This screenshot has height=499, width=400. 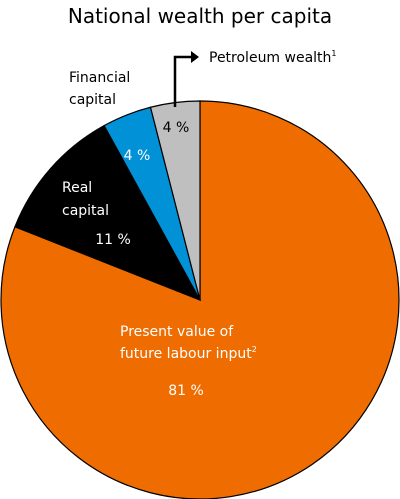 What do you see at coordinates (186, 391) in the screenshot?
I see `value-label-labour: 81 %` at bounding box center [186, 391].